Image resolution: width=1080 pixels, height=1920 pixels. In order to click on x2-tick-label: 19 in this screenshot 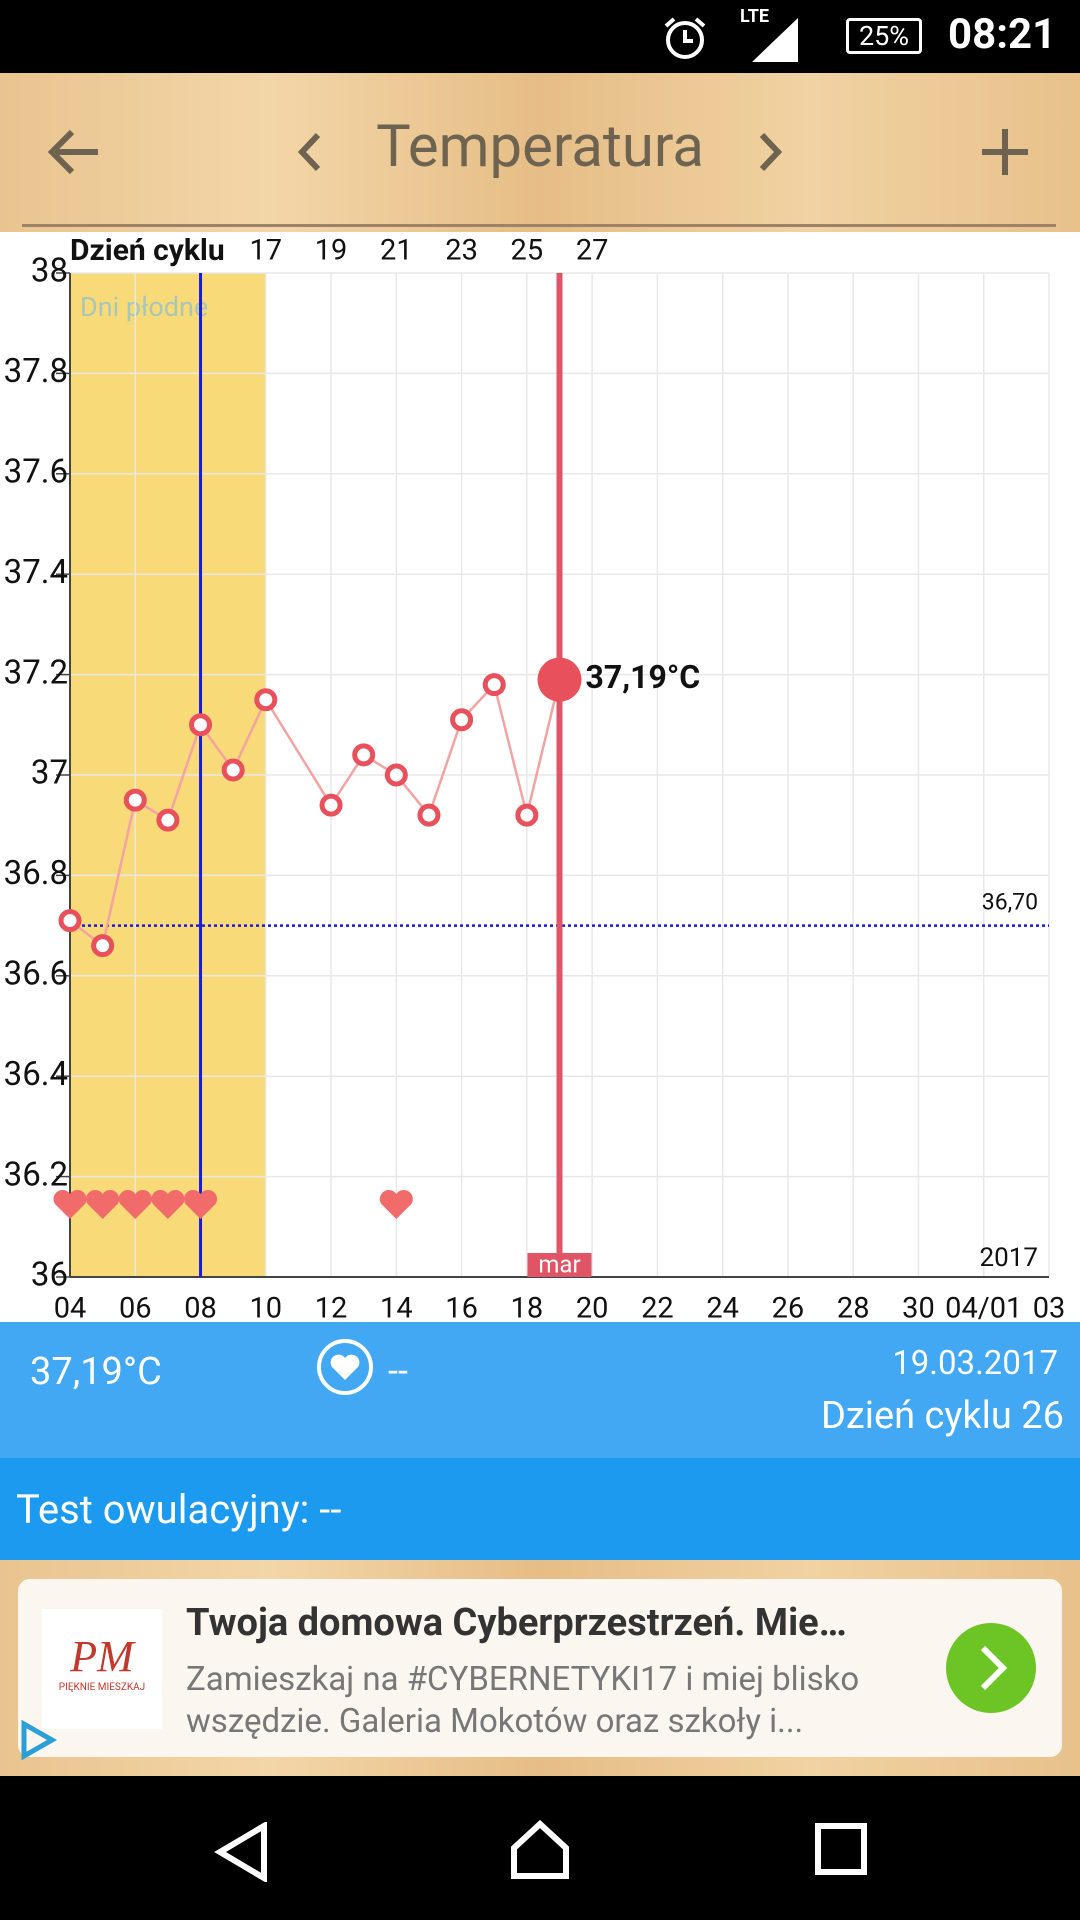, I will do `click(331, 251)`.